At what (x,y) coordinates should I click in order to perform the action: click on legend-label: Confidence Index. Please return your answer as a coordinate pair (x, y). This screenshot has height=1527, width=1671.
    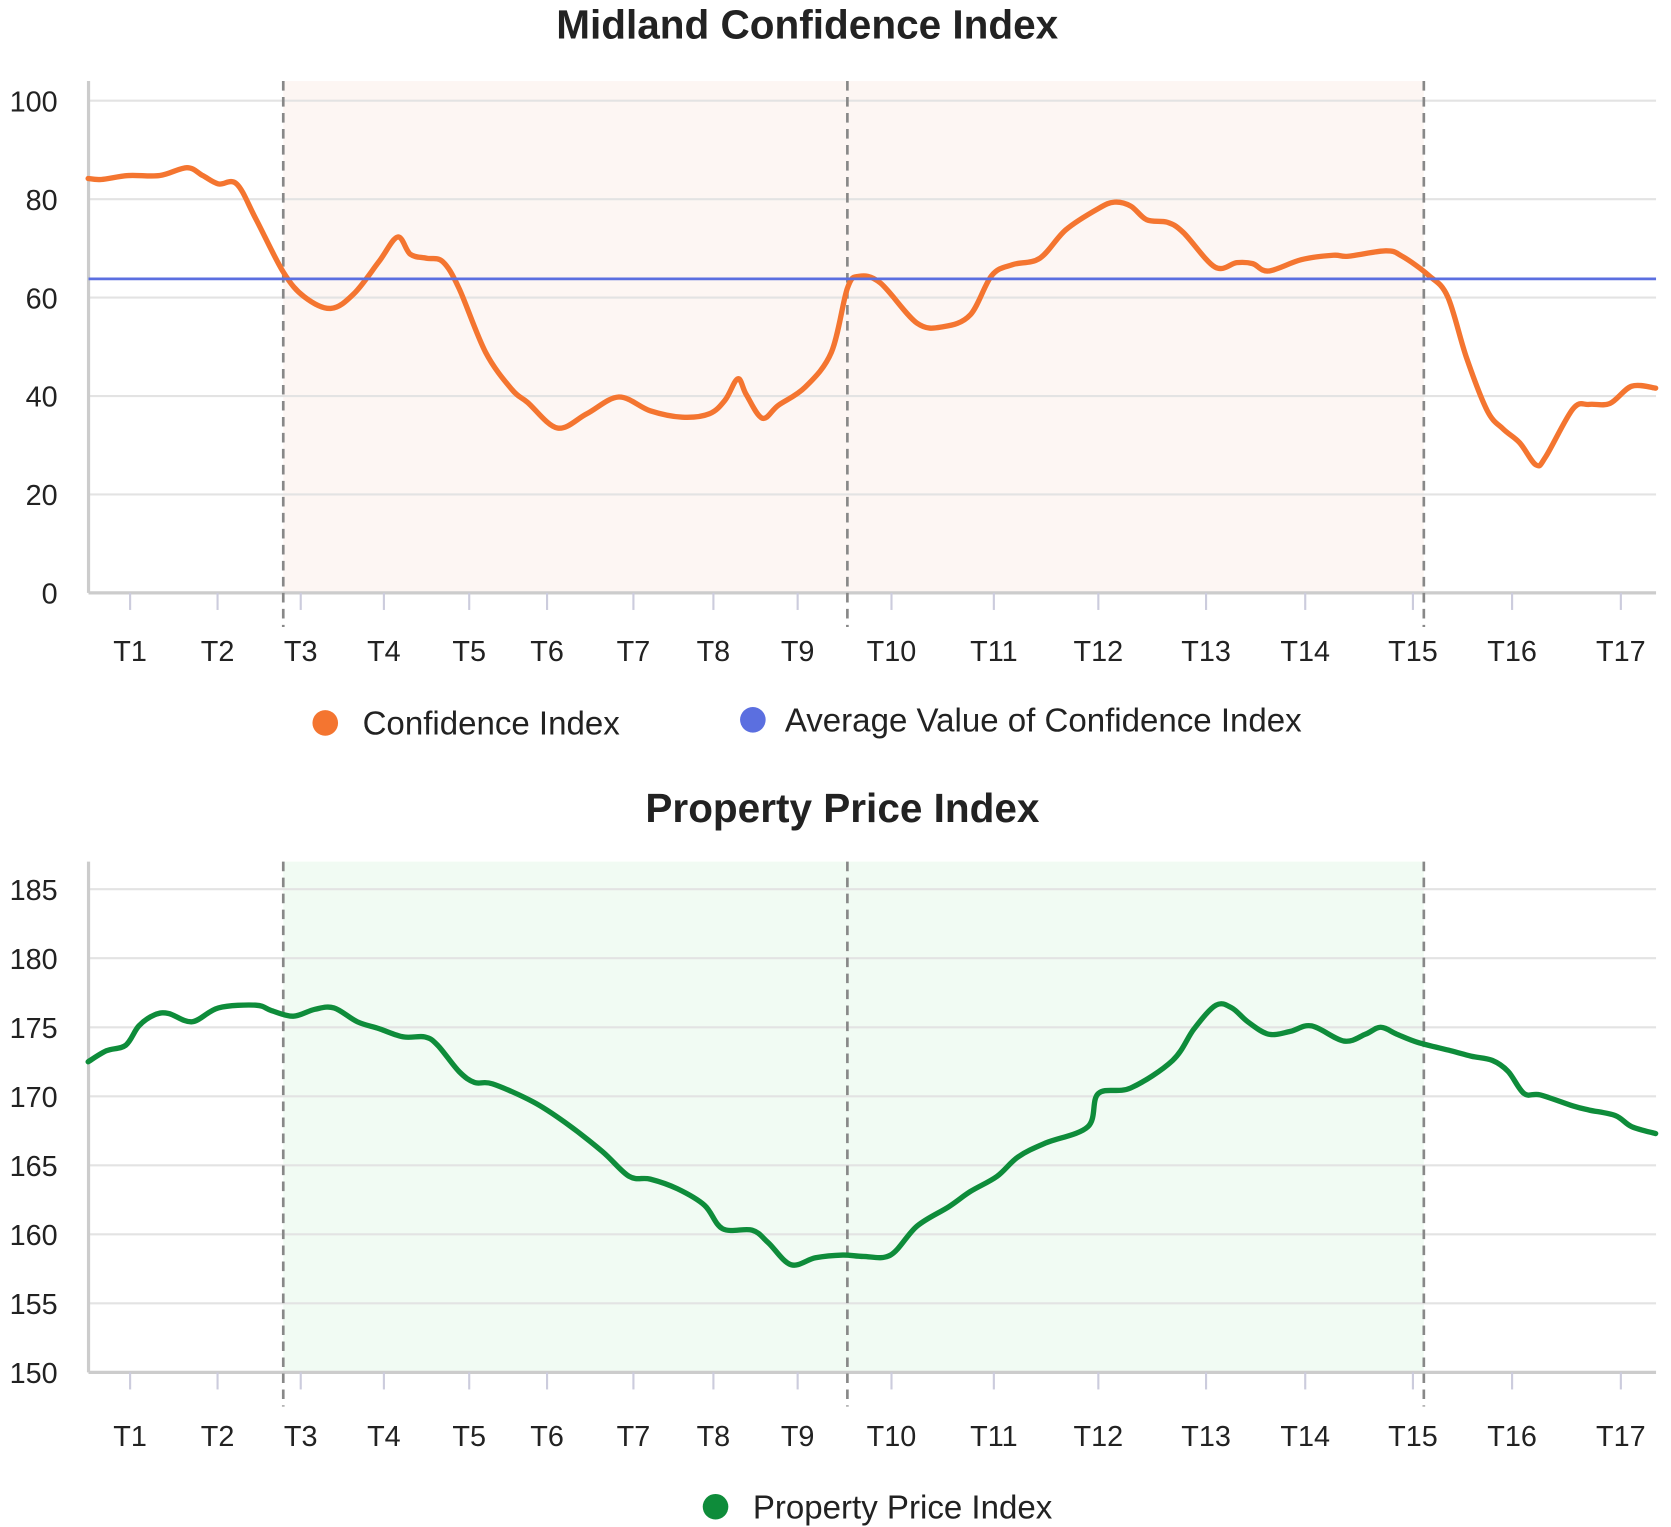
    Looking at the image, I should click on (492, 724).